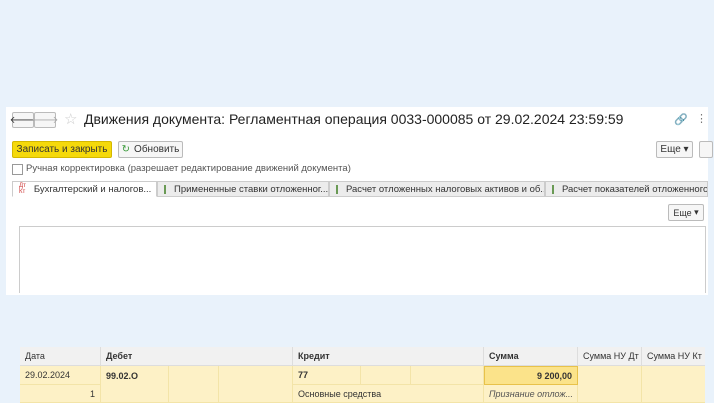 The width and height of the screenshot is (714, 403). I want to click on save-close-button: Записать и закрыть, so click(62, 149).